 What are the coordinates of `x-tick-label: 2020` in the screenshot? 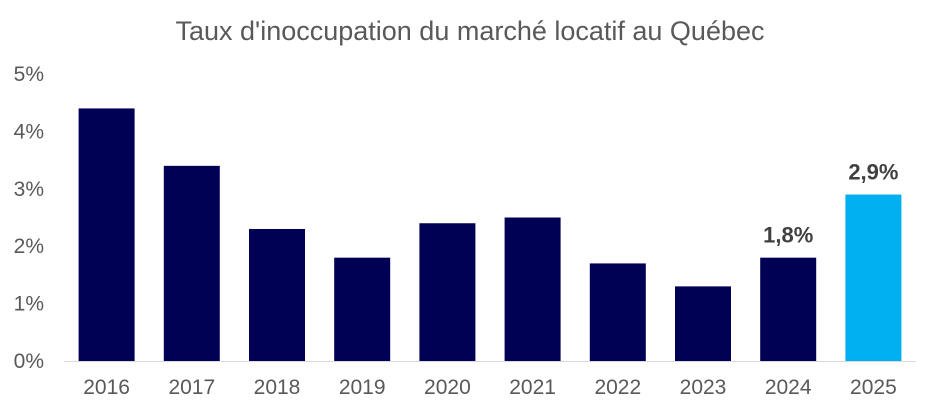 It's located at (447, 387).